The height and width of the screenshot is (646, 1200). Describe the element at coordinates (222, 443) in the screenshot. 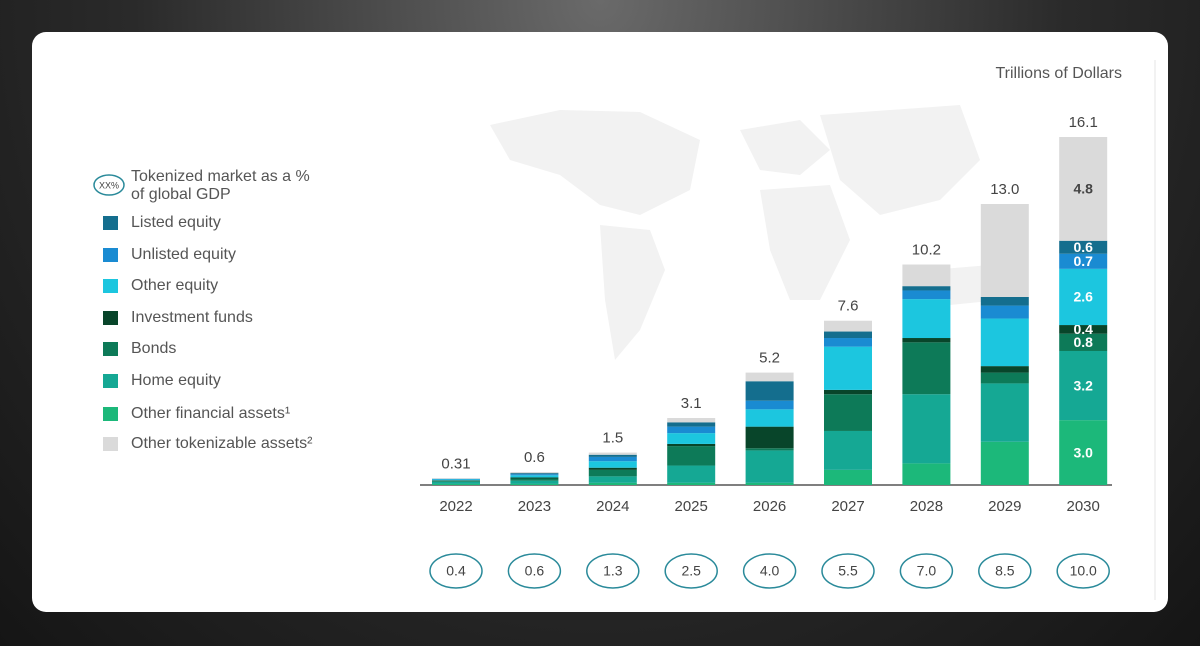

I see `legend-label: Other tokenizable assets²` at that location.